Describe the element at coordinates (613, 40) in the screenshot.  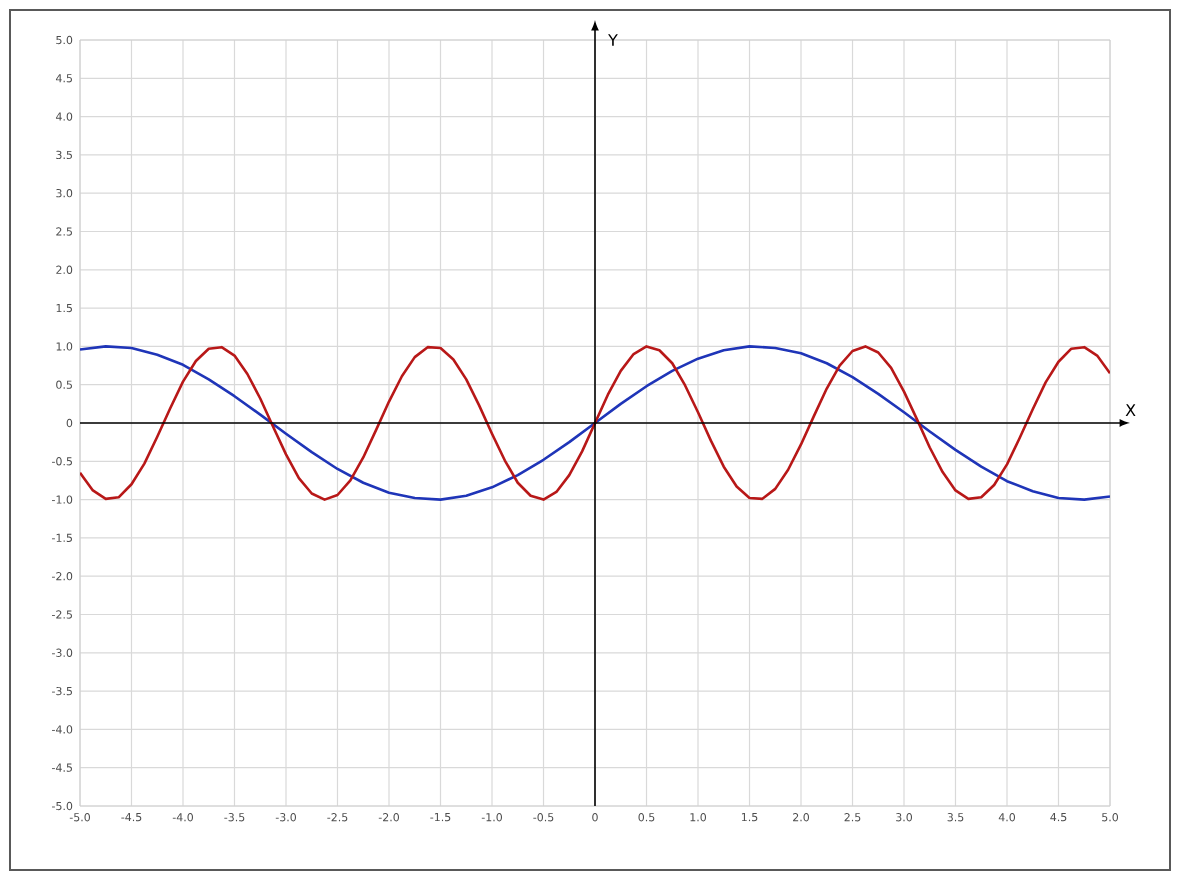
I see `y-axis-title: Y` at that location.